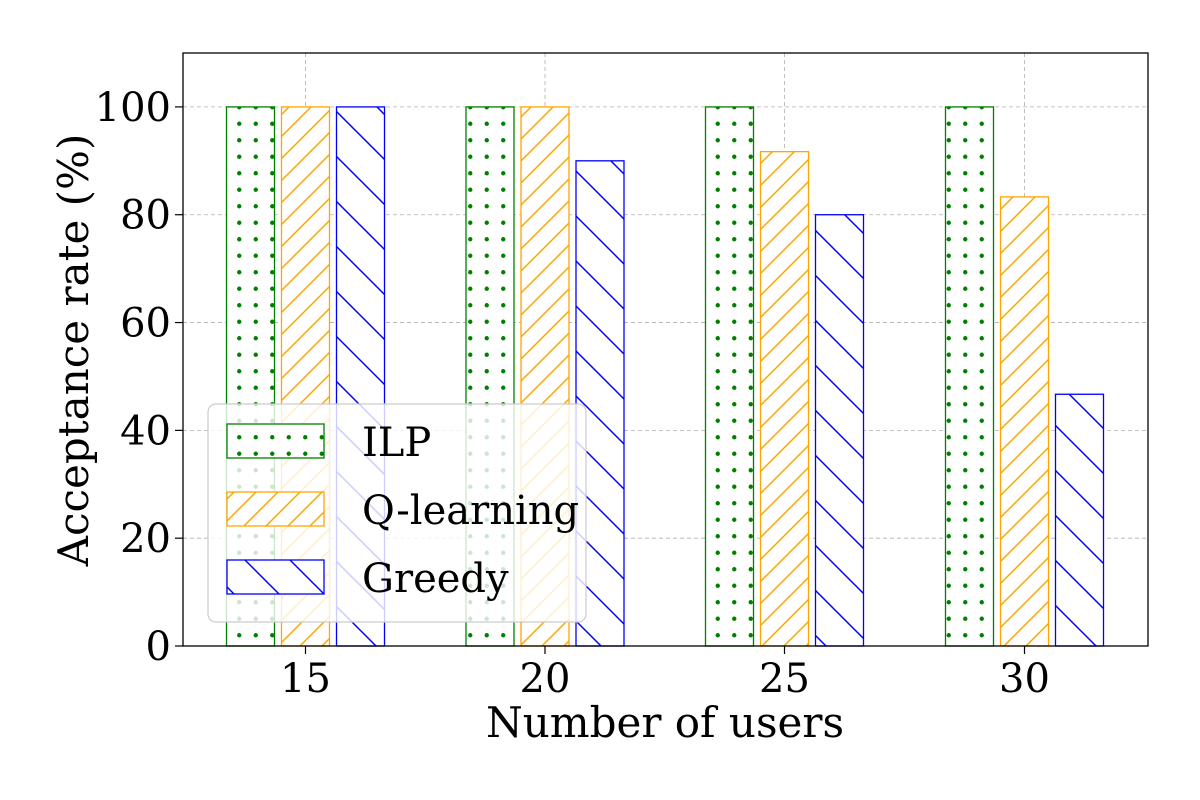 The height and width of the screenshot is (800, 1200). Describe the element at coordinates (396, 443) in the screenshot. I see `legend-label: ILP` at that location.